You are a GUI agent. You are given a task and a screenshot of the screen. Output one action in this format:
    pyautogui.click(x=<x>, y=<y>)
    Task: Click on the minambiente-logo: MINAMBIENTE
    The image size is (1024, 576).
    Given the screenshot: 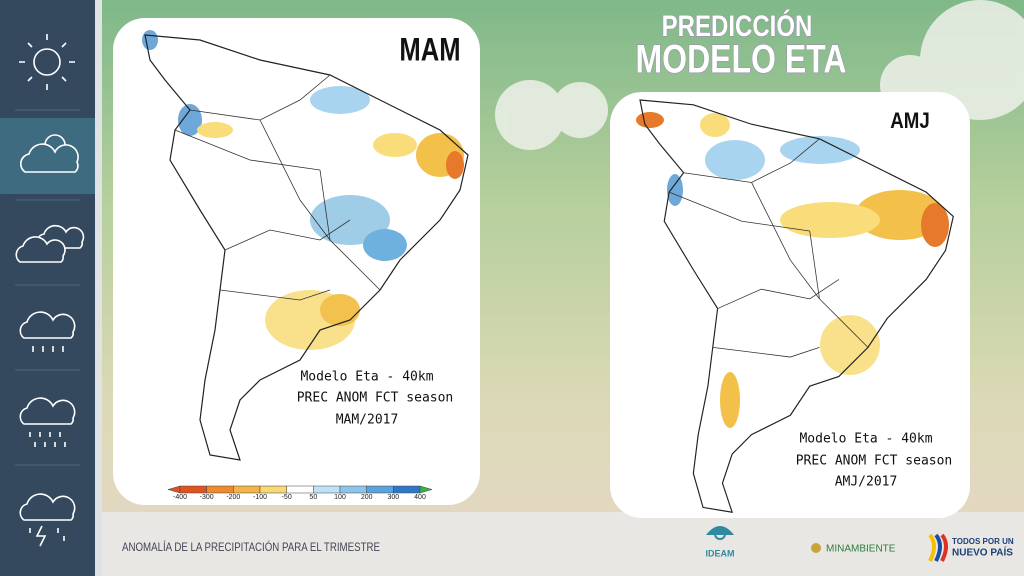 What is the action you would take?
    pyautogui.click(x=853, y=549)
    